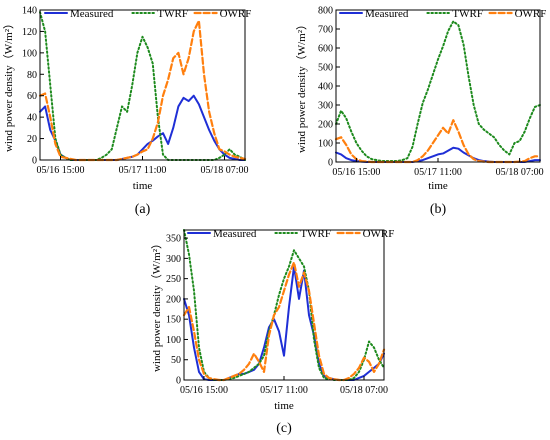 The height and width of the screenshot is (440, 550). I want to click on series-line-measured, so click(284, 323).